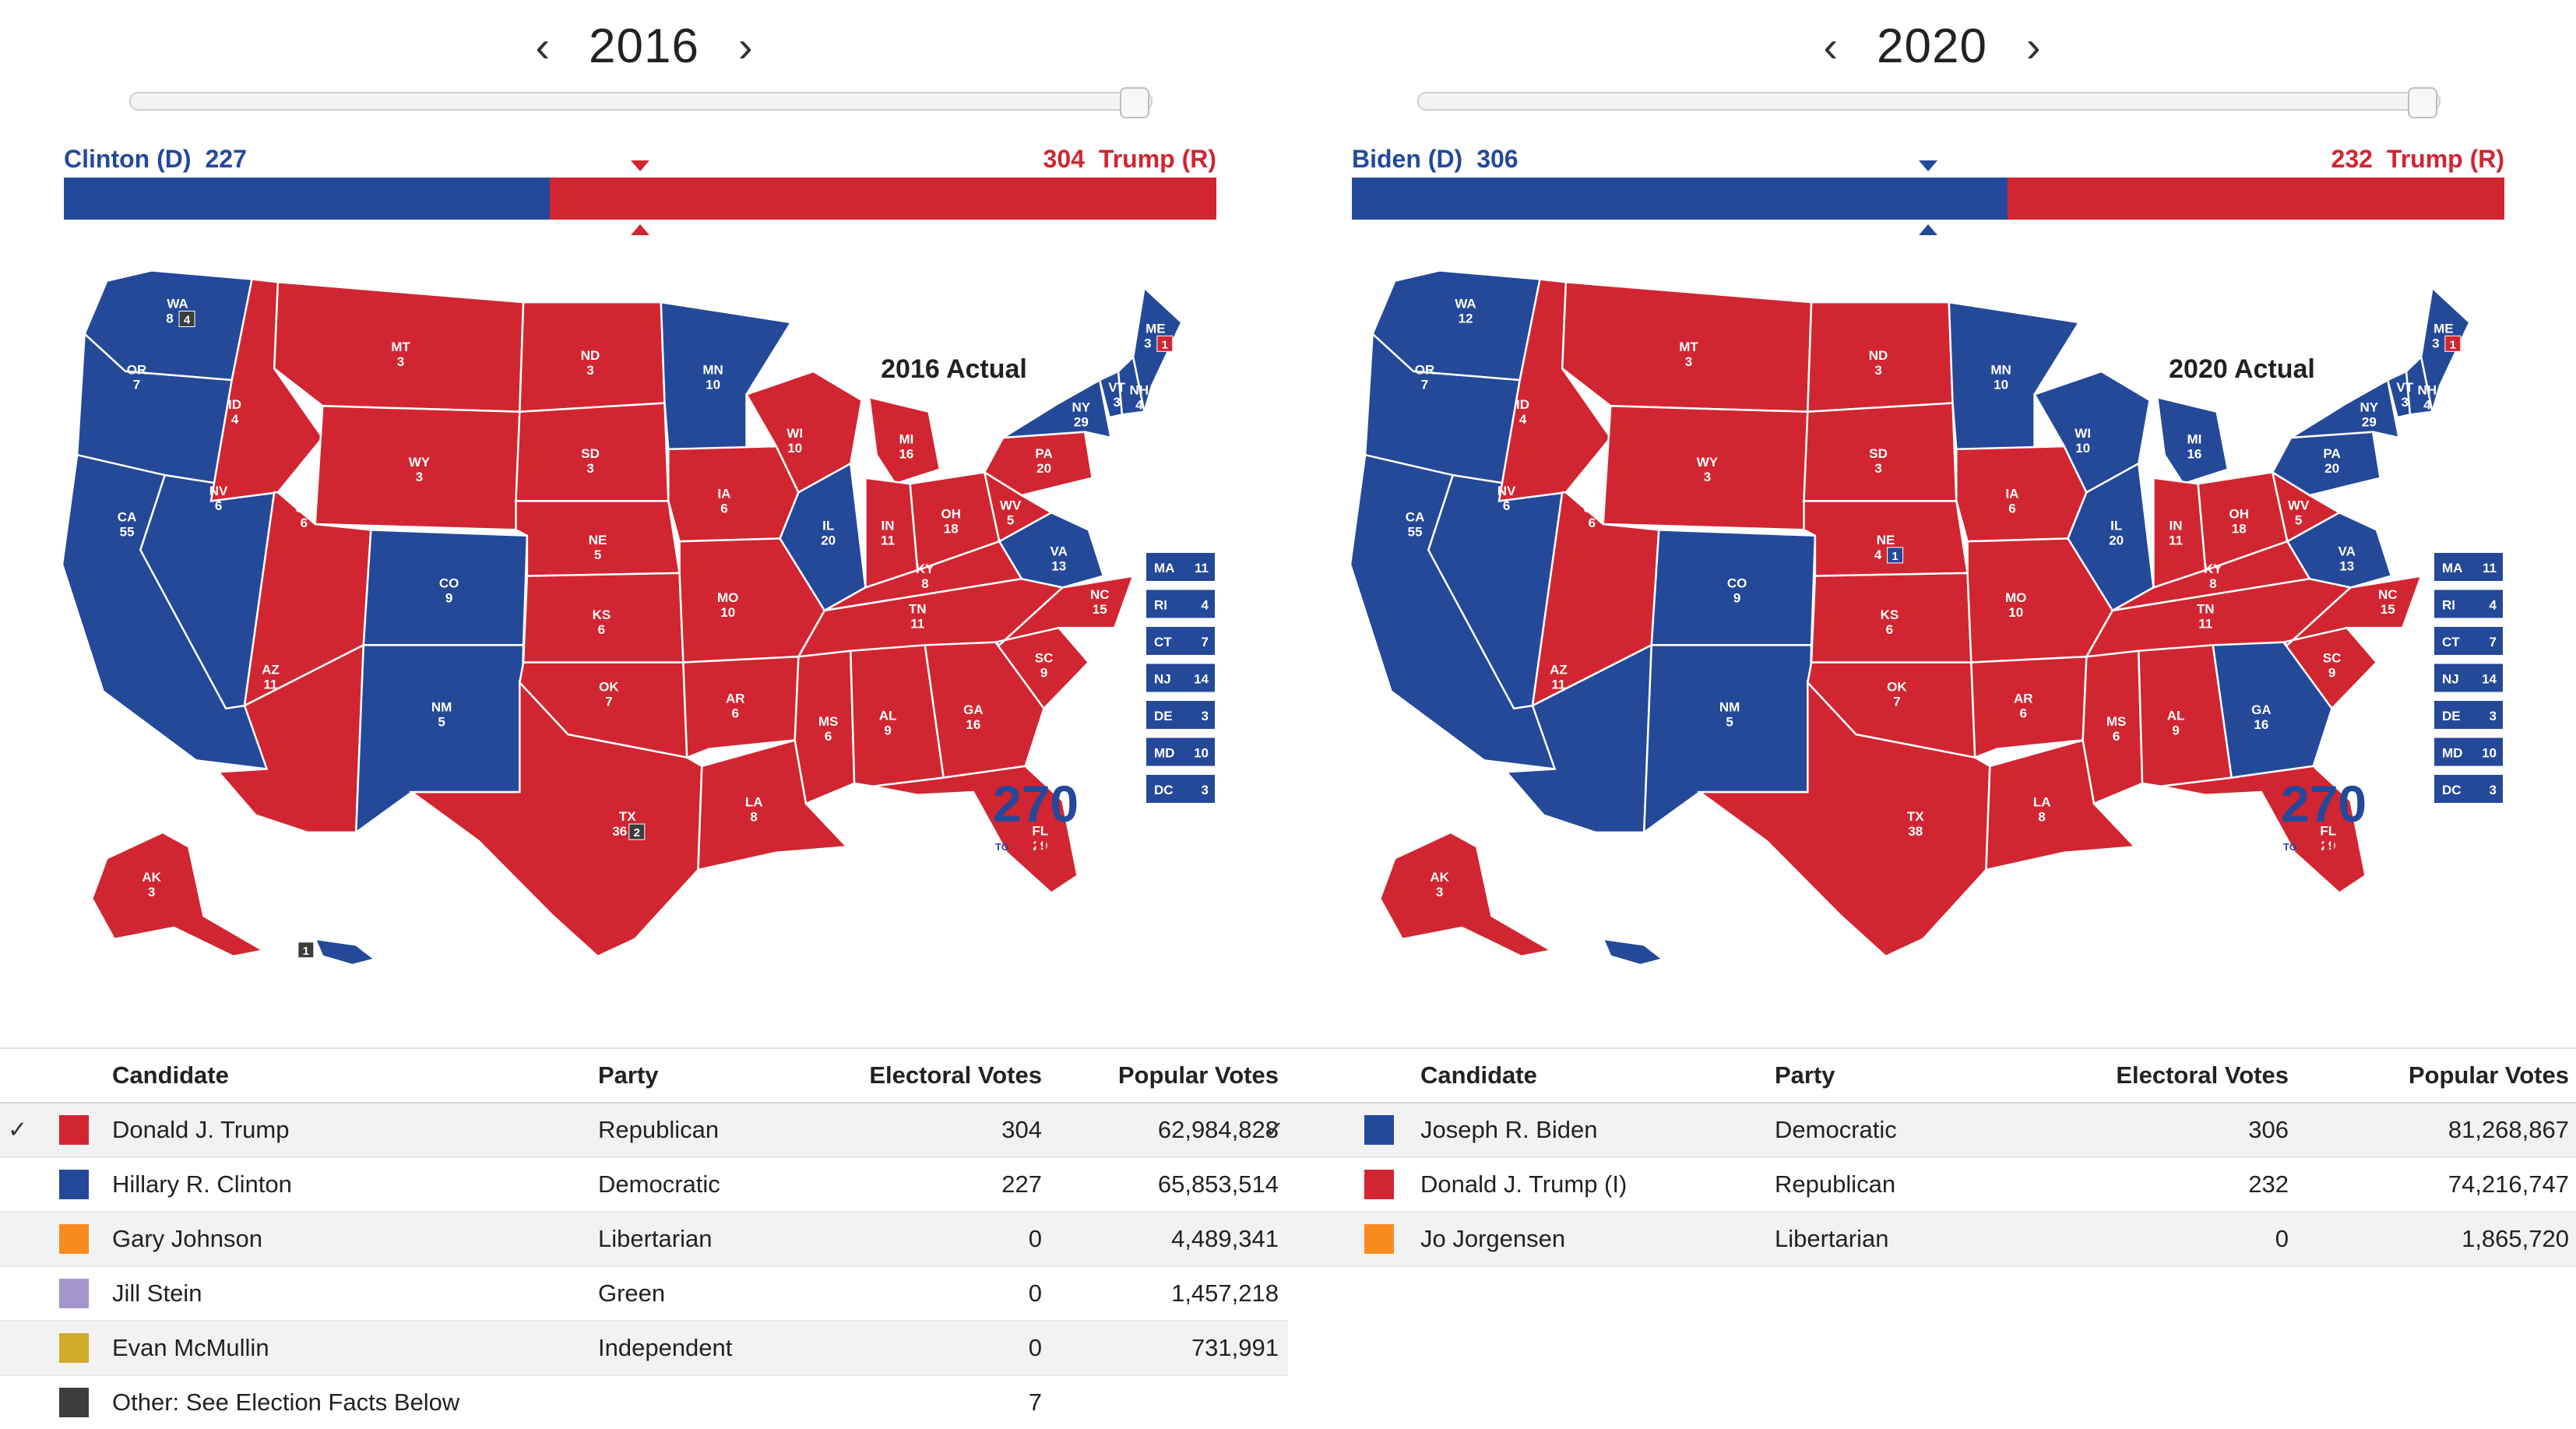 The width and height of the screenshot is (2576, 1429). Describe the element at coordinates (1164, 753) in the screenshot. I see `small-state-abbr: MD` at that location.